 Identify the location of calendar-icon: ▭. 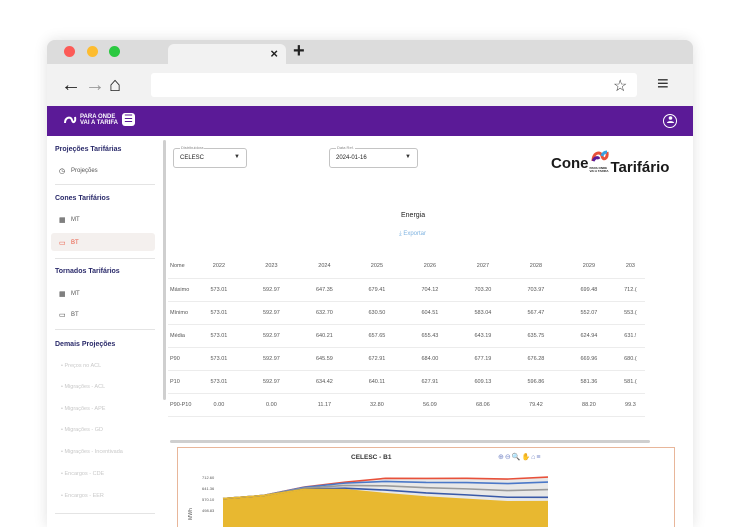
(62, 243).